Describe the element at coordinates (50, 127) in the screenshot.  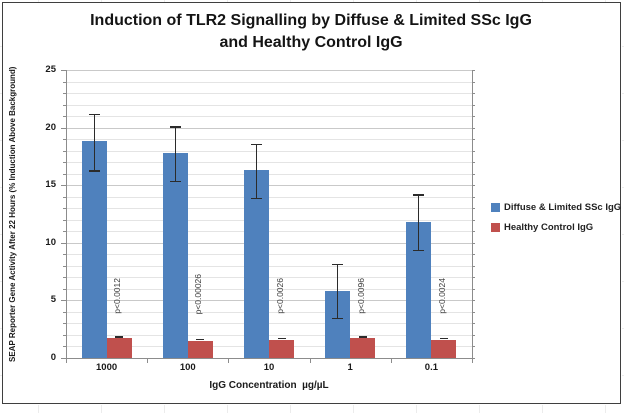
I see `y-tick-label: 20` at that location.